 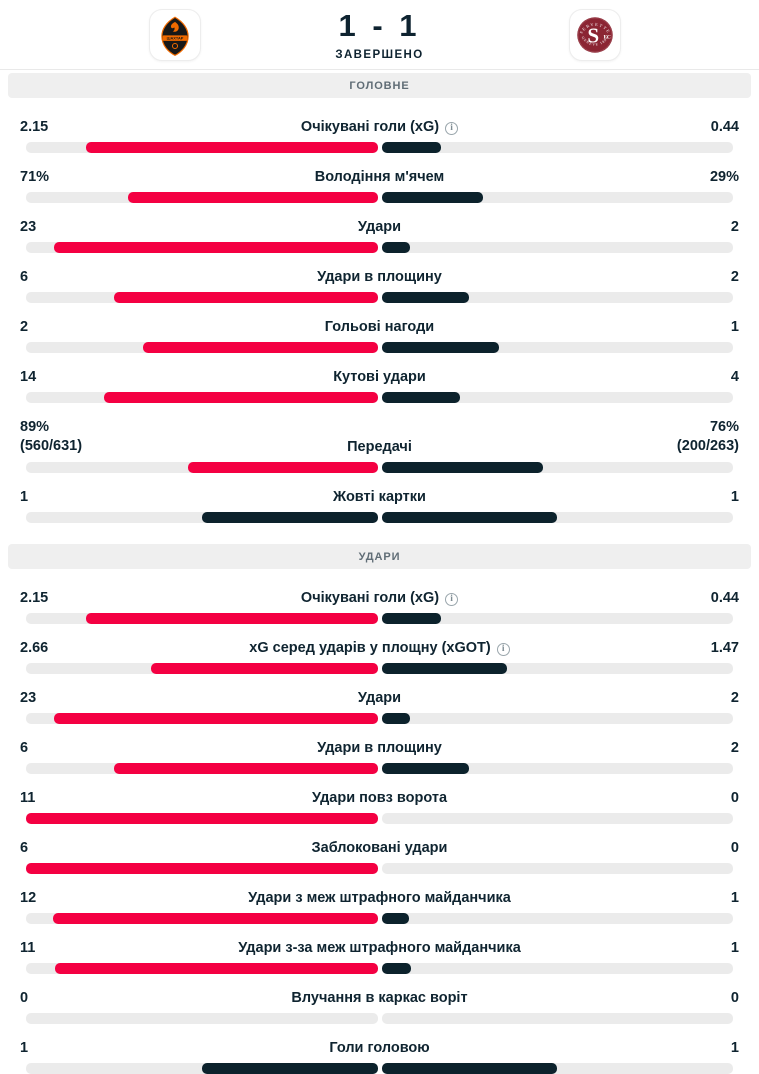 I want to click on away-value-main: 0, so click(x=734, y=798).